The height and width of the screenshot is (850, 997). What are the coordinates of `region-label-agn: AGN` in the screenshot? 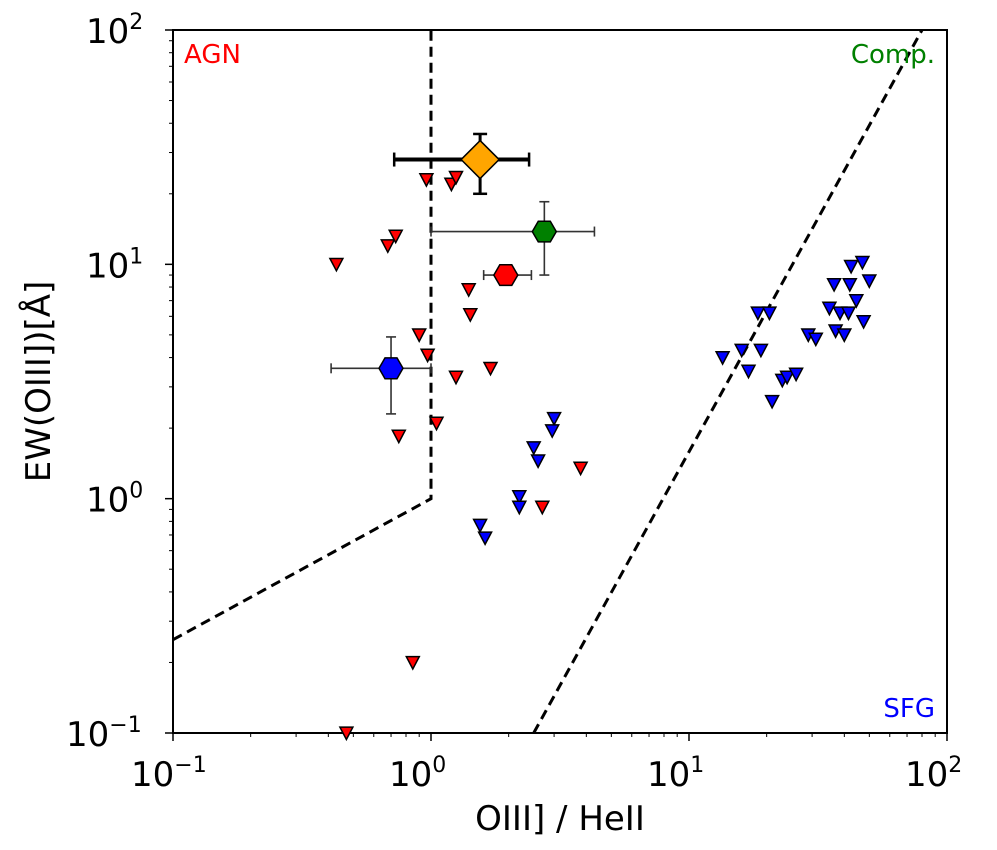 It's located at (212, 55).